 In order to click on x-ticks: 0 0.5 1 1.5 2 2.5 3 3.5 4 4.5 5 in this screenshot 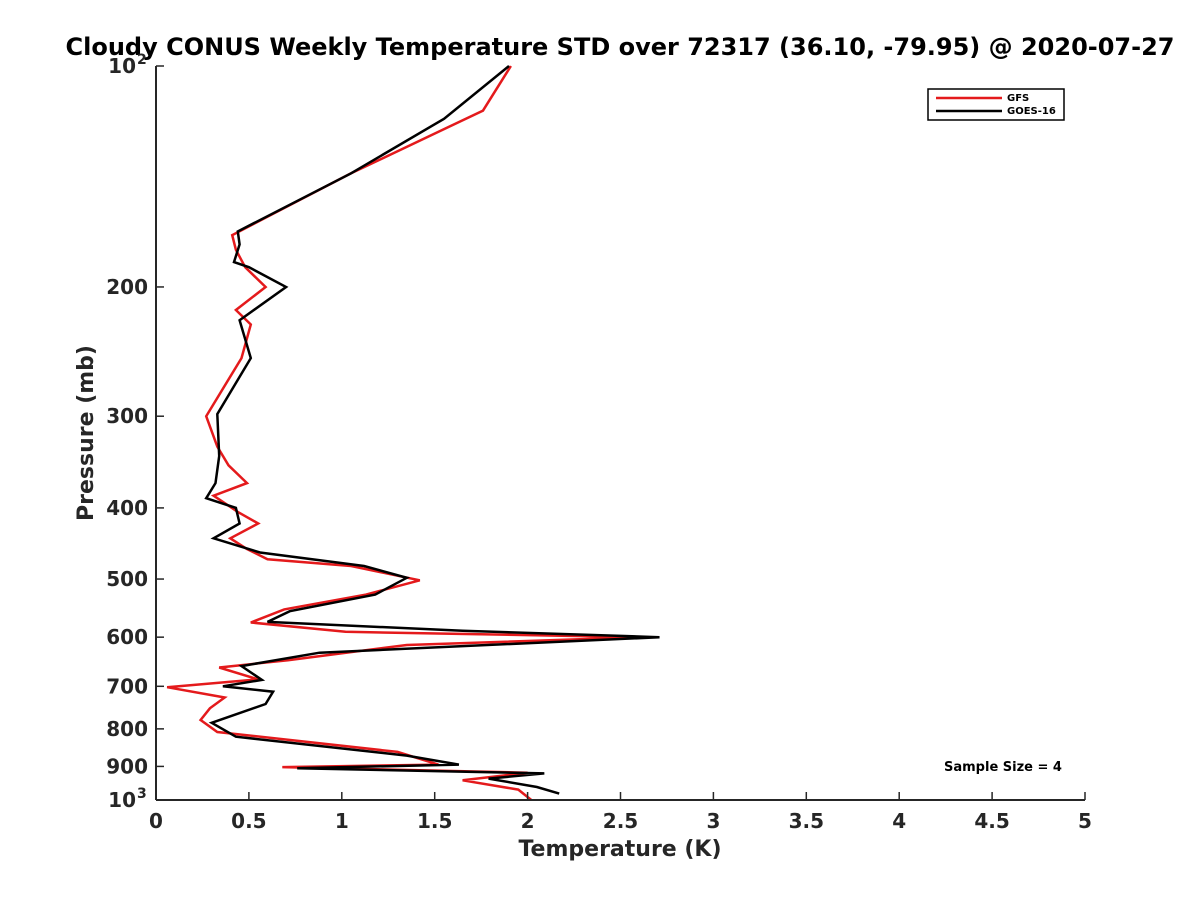, I will do `click(620, 812)`.